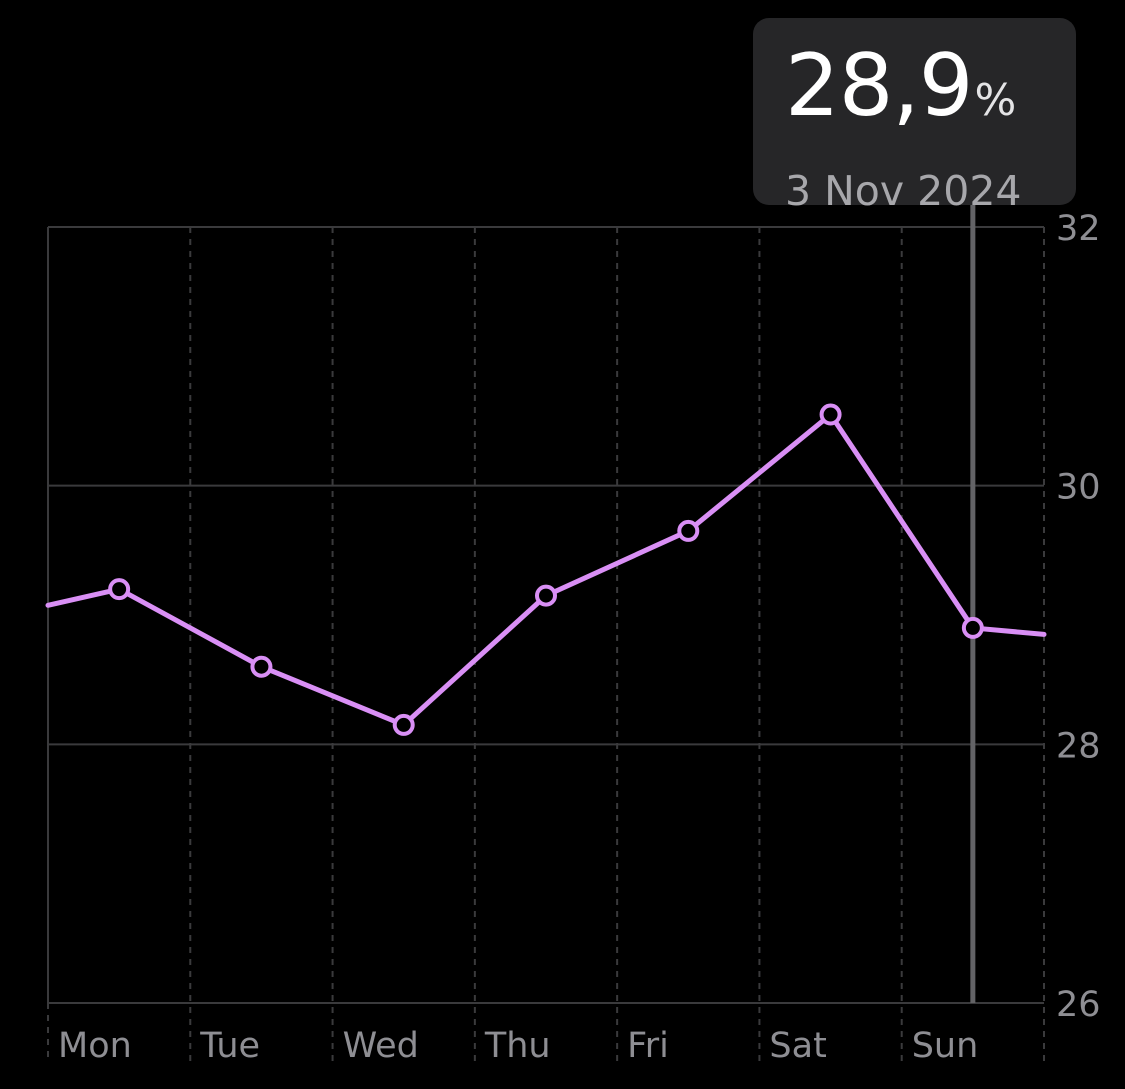 The image size is (1125, 1089). Describe the element at coordinates (830, 414) in the screenshot. I see `data-point-sat` at that location.